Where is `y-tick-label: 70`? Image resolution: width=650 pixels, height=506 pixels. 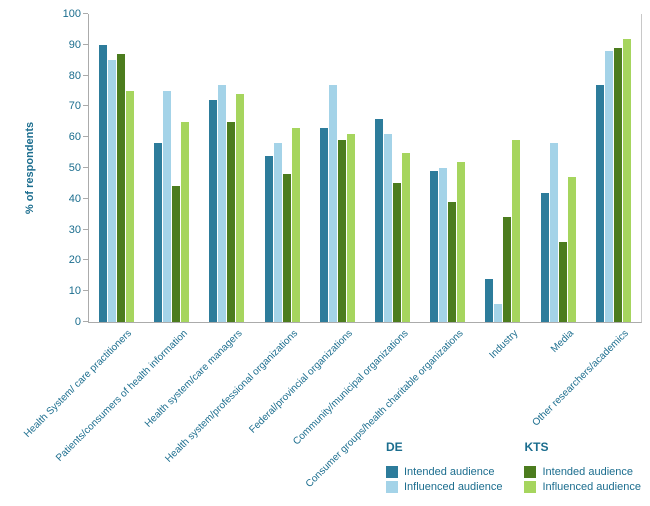 y-tick-label: 70 is located at coordinates (74, 106).